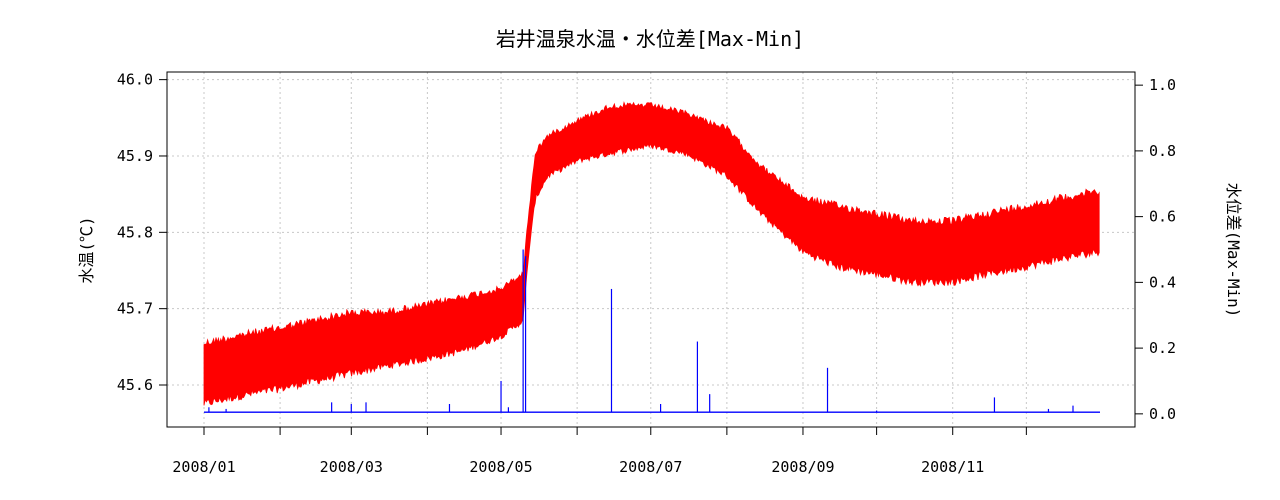 The image size is (1280, 500). What do you see at coordinates (1162, 414) in the screenshot?
I see `y2-tick-label: 0.0` at bounding box center [1162, 414].